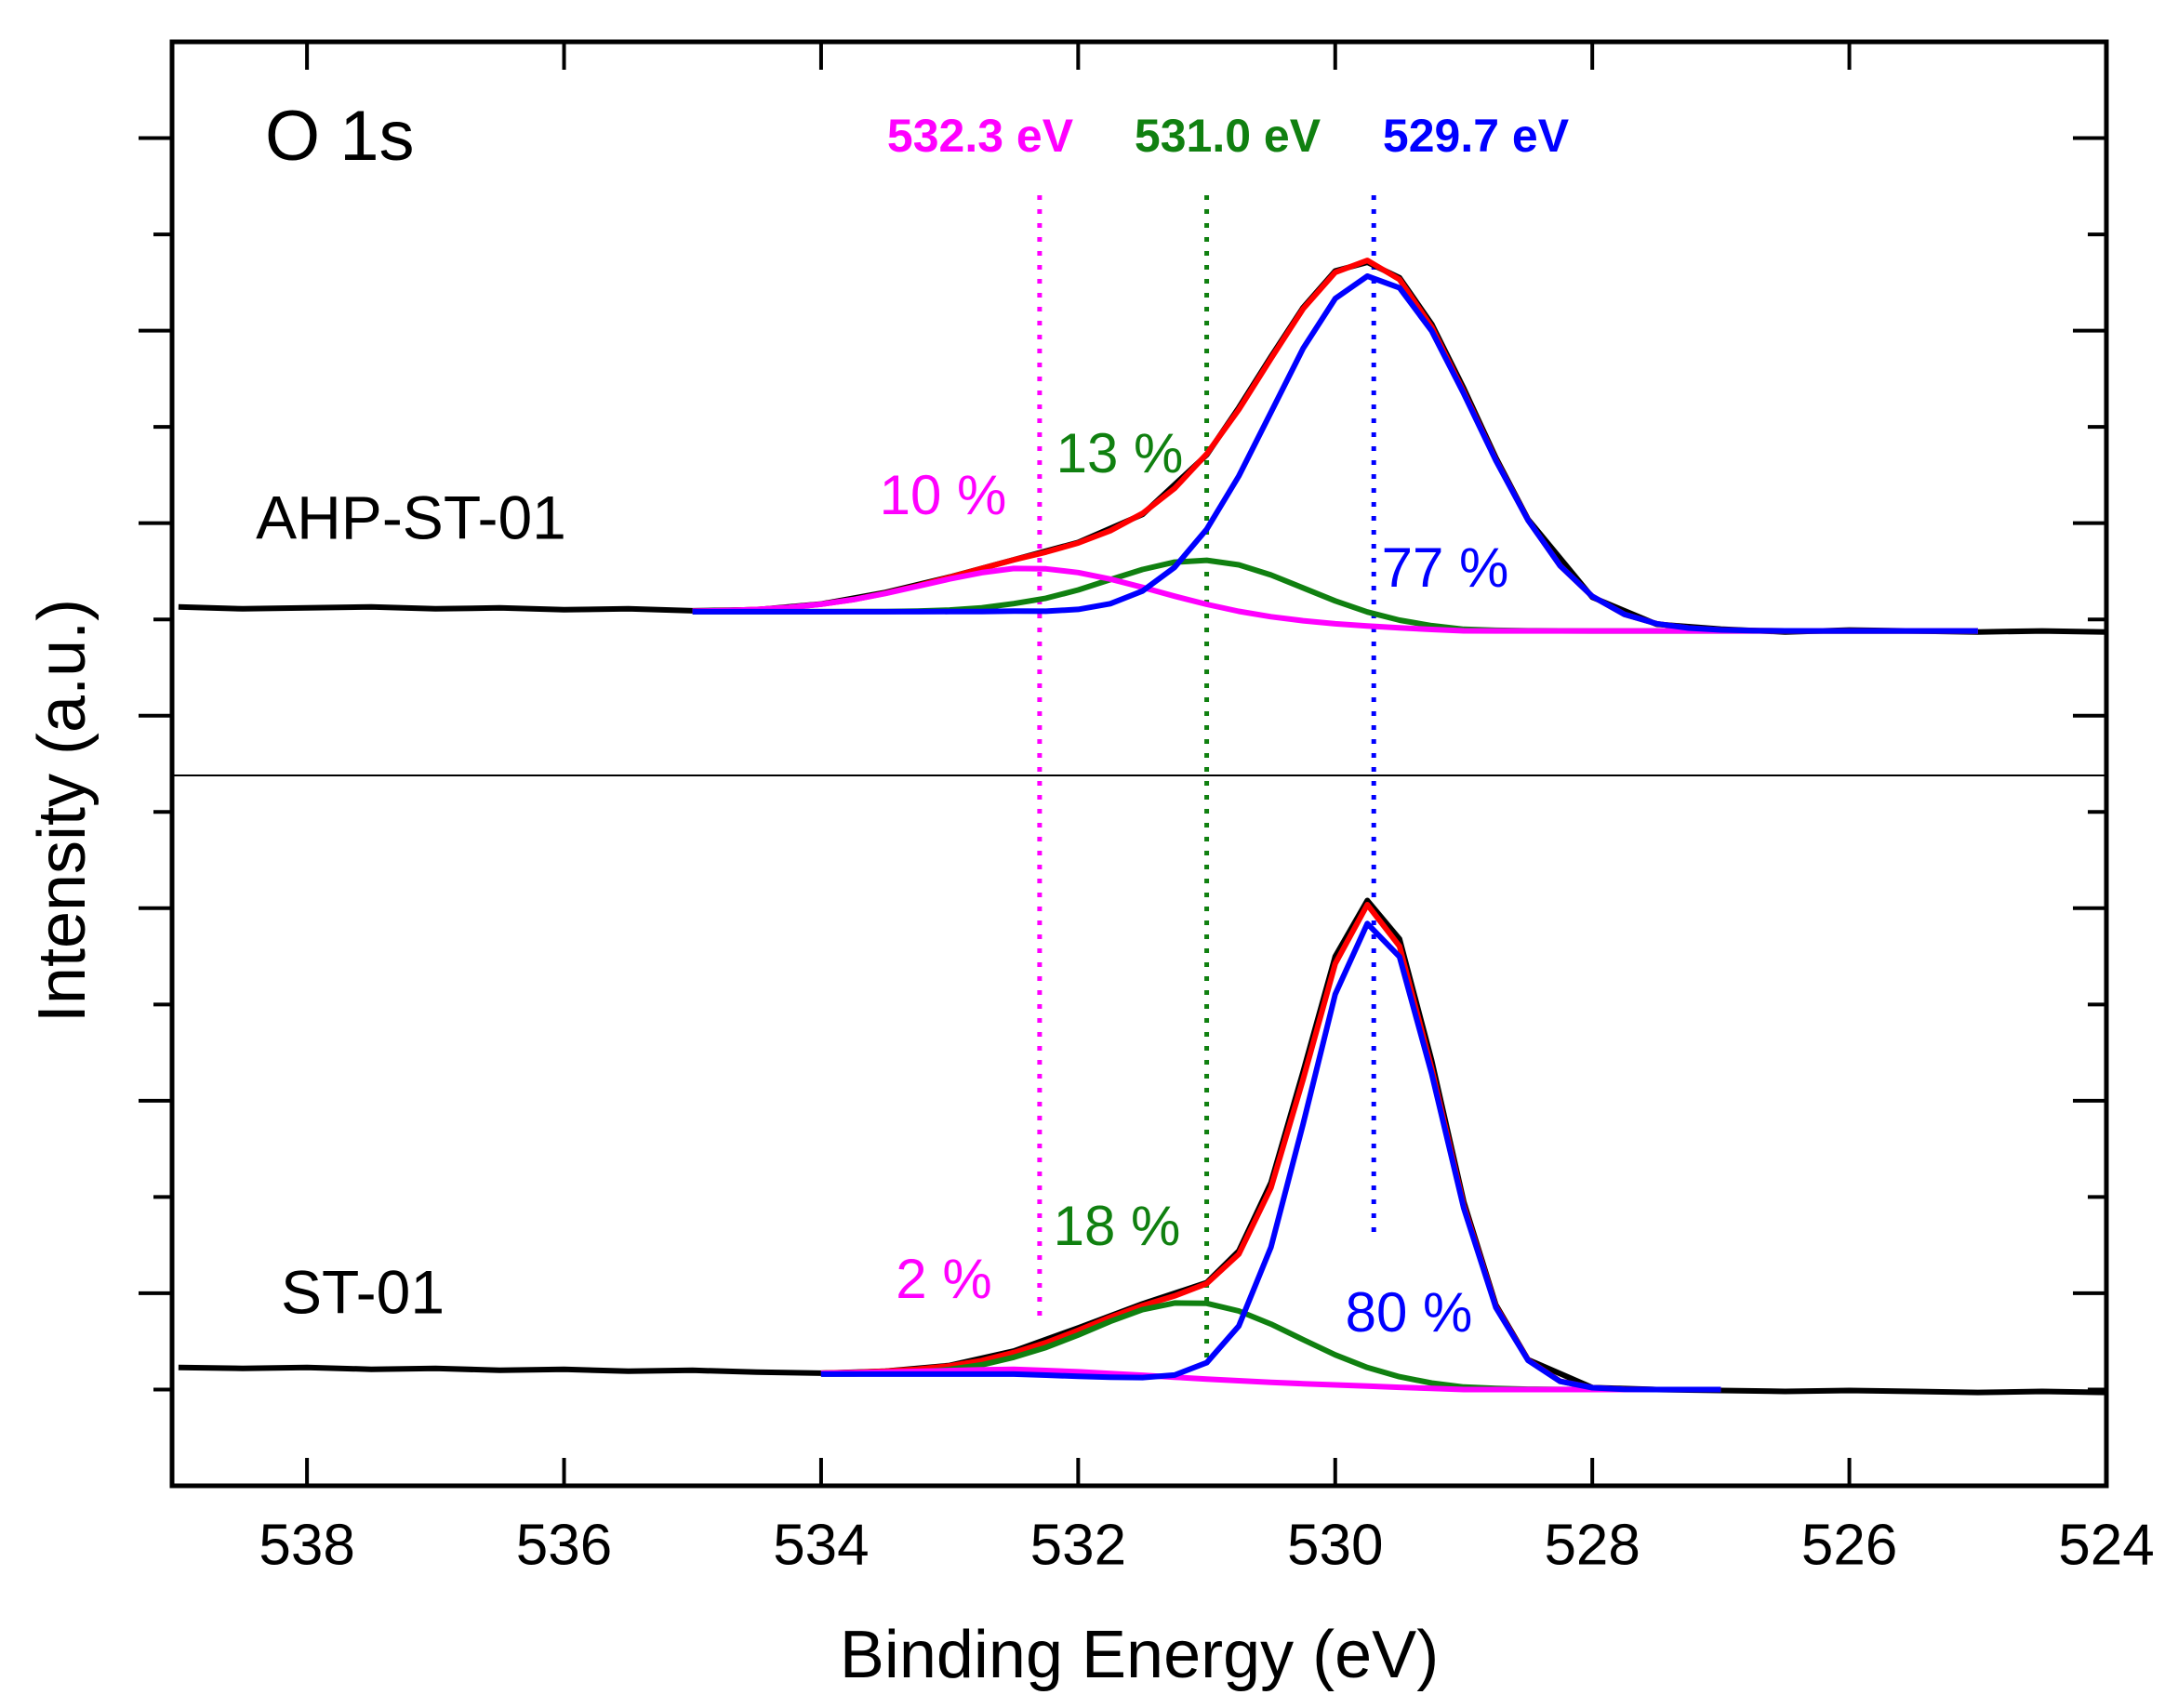 The height and width of the screenshot is (1708, 2178). What do you see at coordinates (1117, 1226) in the screenshot?
I see `percent-label: 18 %` at bounding box center [1117, 1226].